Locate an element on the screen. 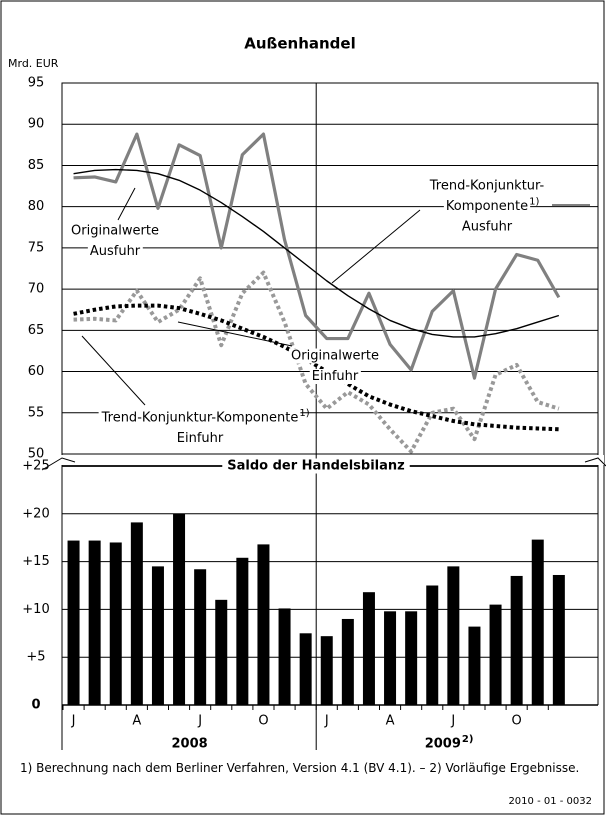 Image resolution: width=606 pixels, height=816 pixels. year-label: 2009 is located at coordinates (443, 744).